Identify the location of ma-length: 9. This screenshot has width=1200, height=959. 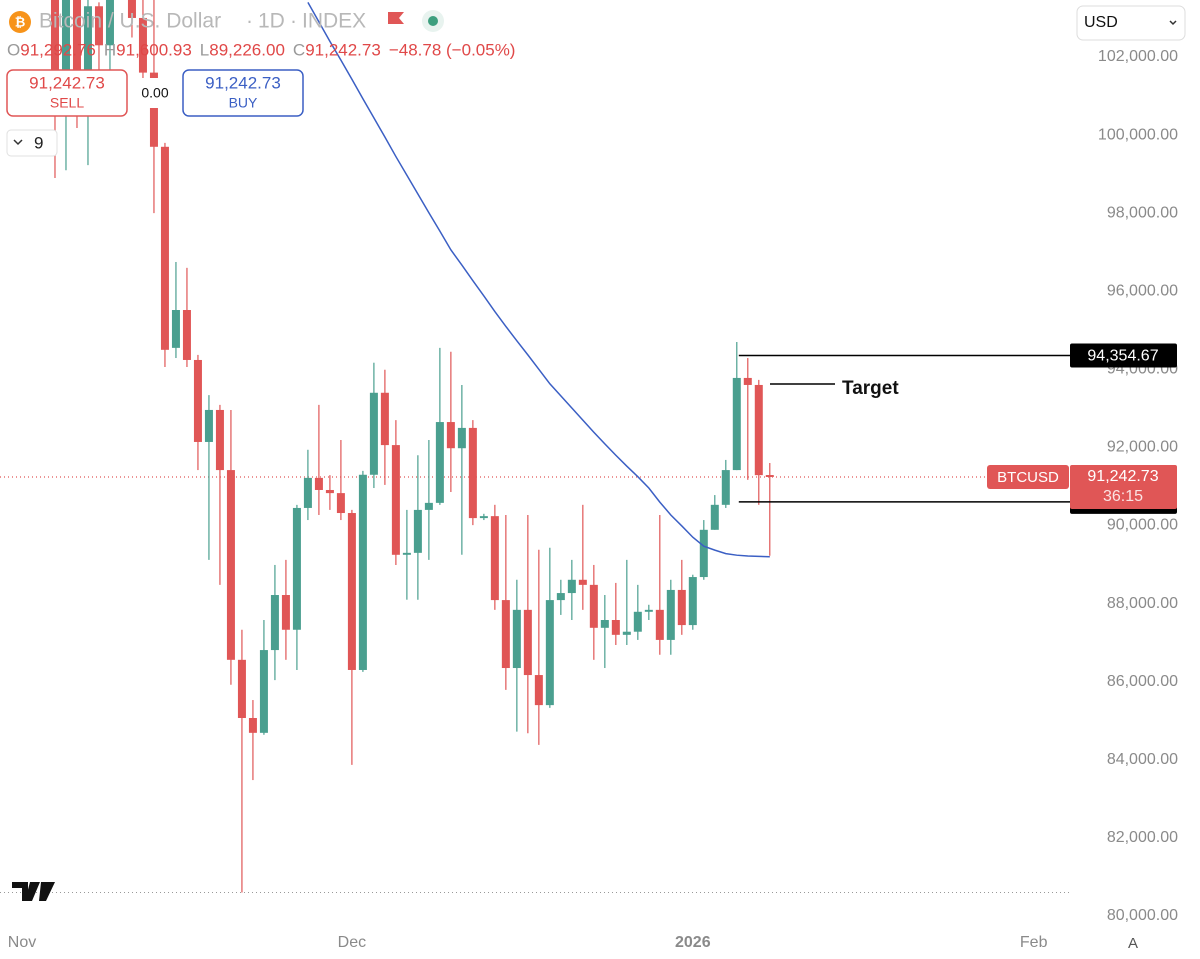
(38, 142).